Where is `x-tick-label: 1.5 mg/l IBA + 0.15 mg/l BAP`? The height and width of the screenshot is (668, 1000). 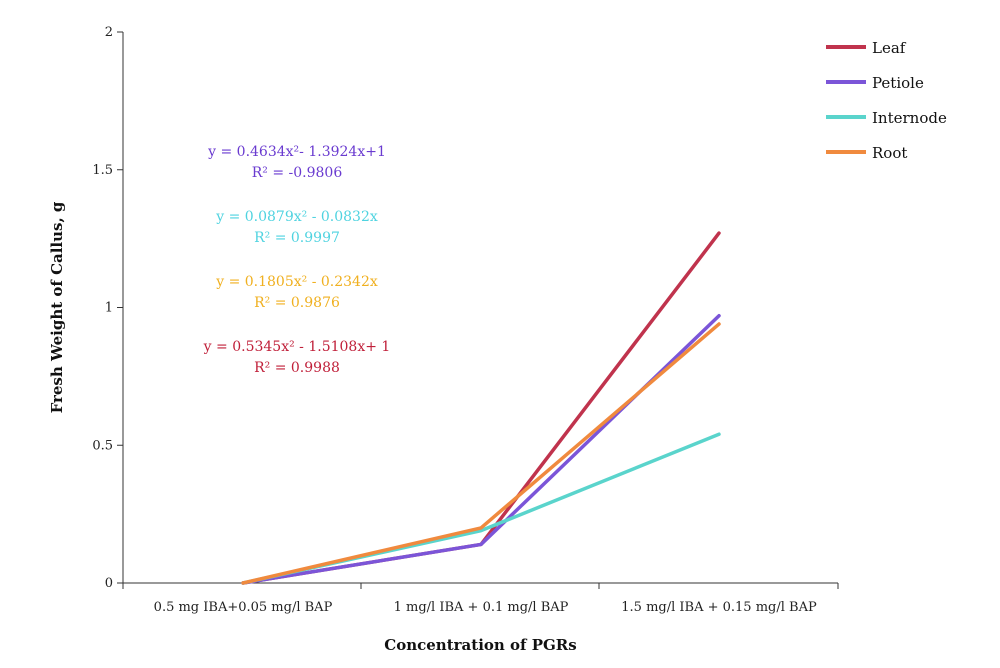
x-tick-label: 1.5 mg/l IBA + 0.15 mg/l BAP is located at coordinates (719, 607).